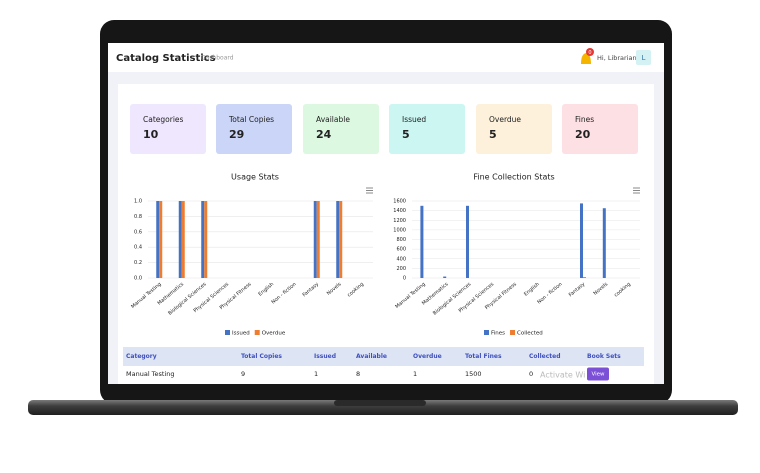 Image resolution: width=760 pixels, height=473 pixels. What do you see at coordinates (386, 57) in the screenshot?
I see `top-bar` at bounding box center [386, 57].